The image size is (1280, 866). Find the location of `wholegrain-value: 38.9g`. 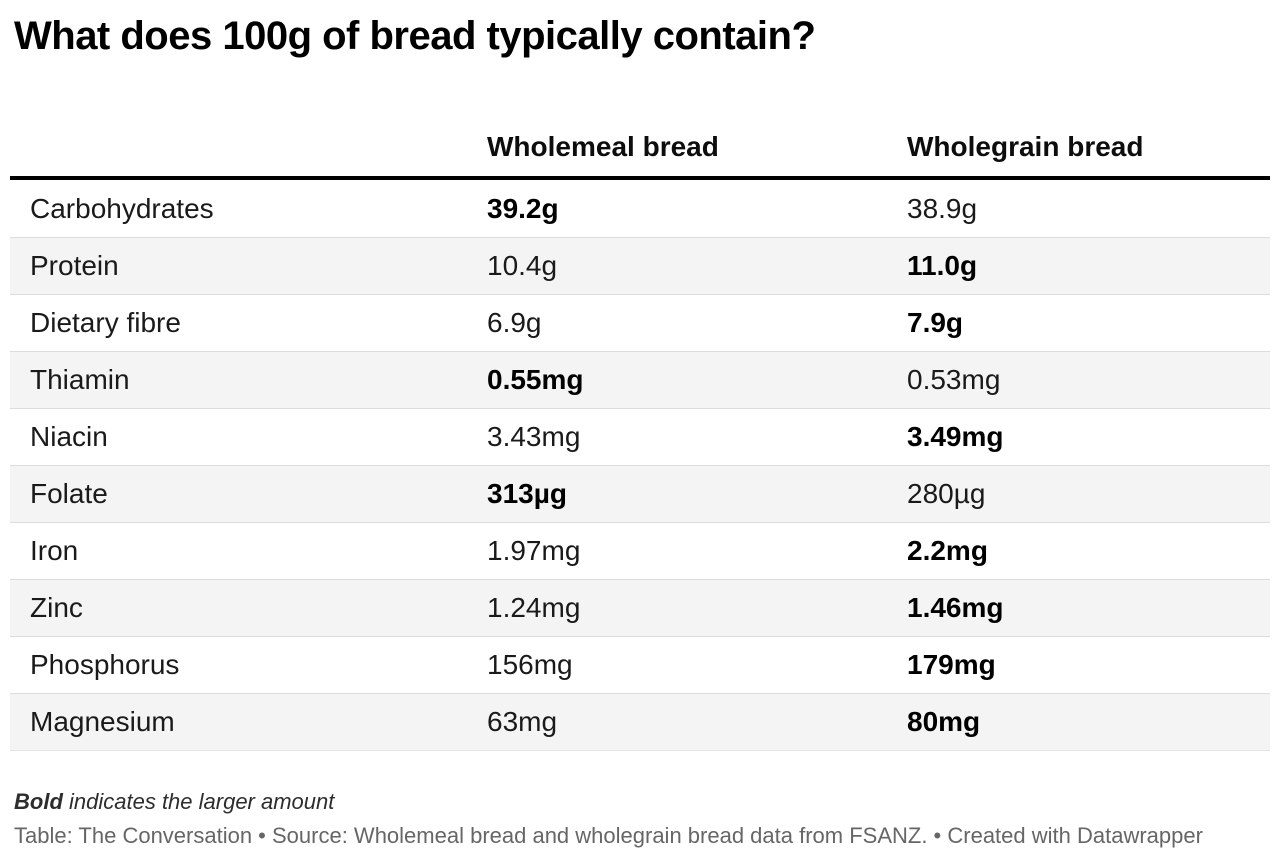

wholegrain-value: 38.9g is located at coordinates (942, 208).